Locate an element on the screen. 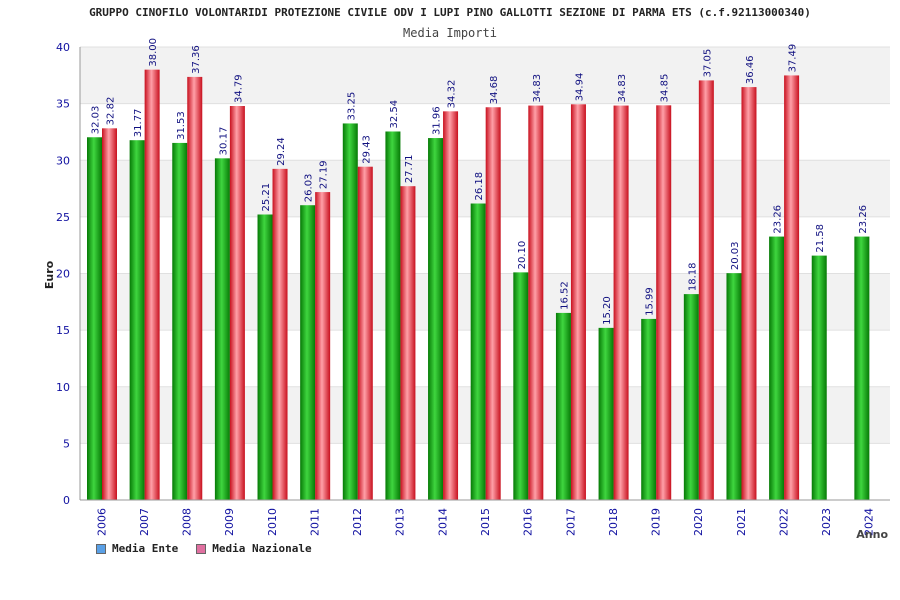  x-tick-label: 2018 is located at coordinates (613, 522).